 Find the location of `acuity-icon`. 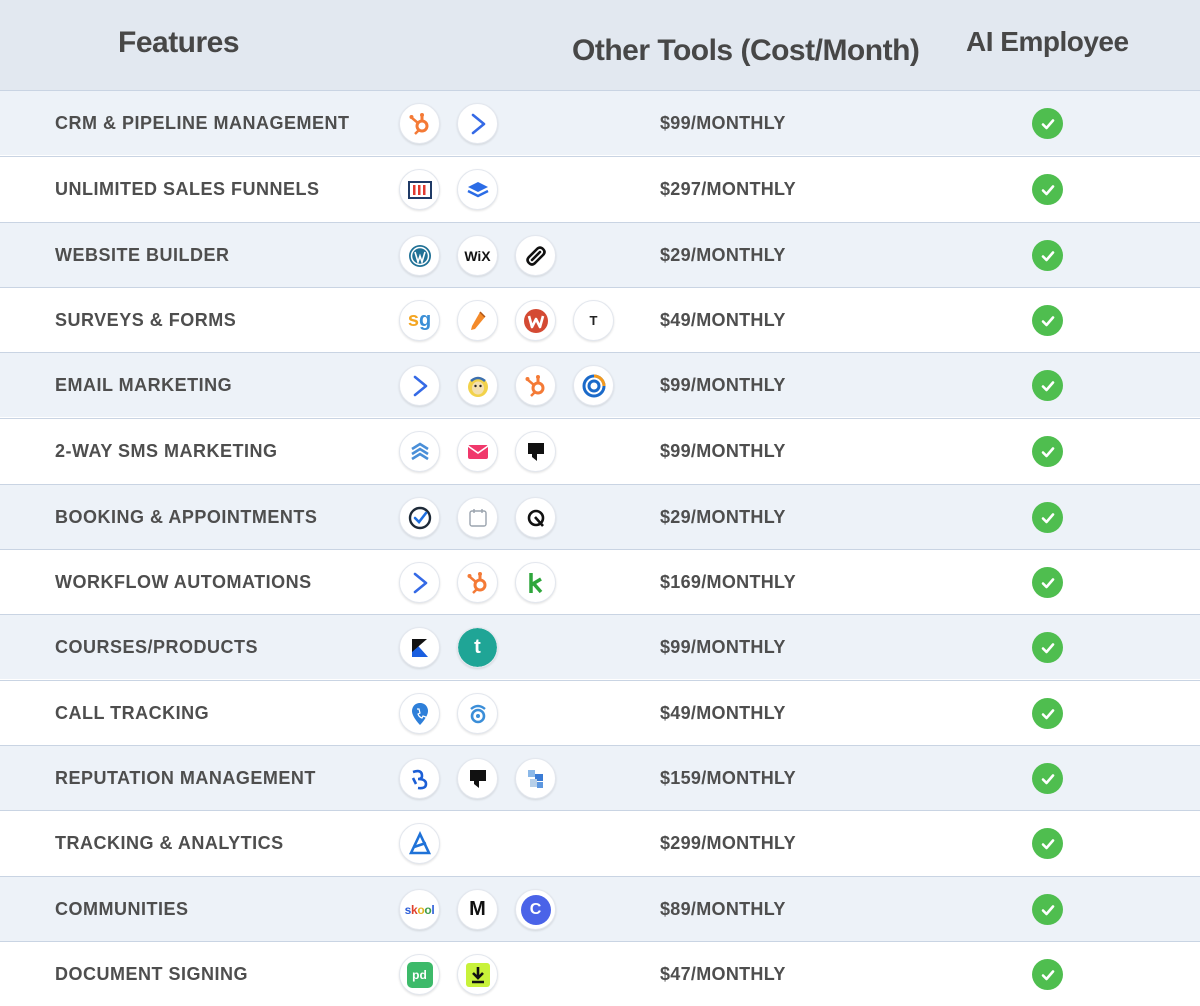

acuity-icon is located at coordinates (535, 517).